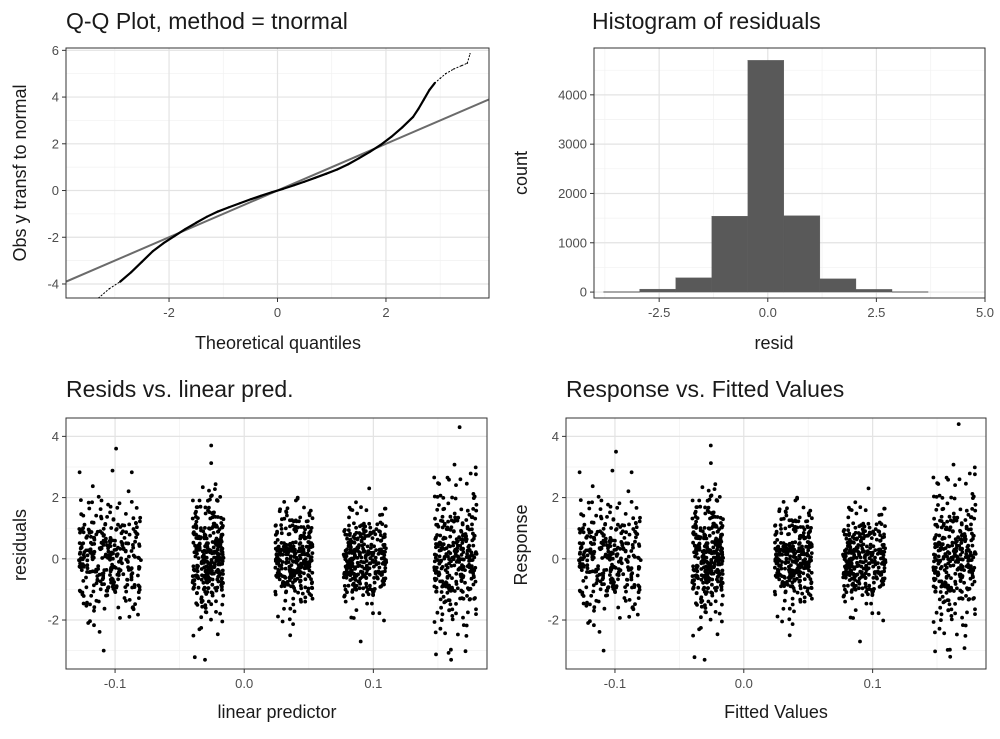  I want to click on y-tick-label: -2, so click(53, 620).